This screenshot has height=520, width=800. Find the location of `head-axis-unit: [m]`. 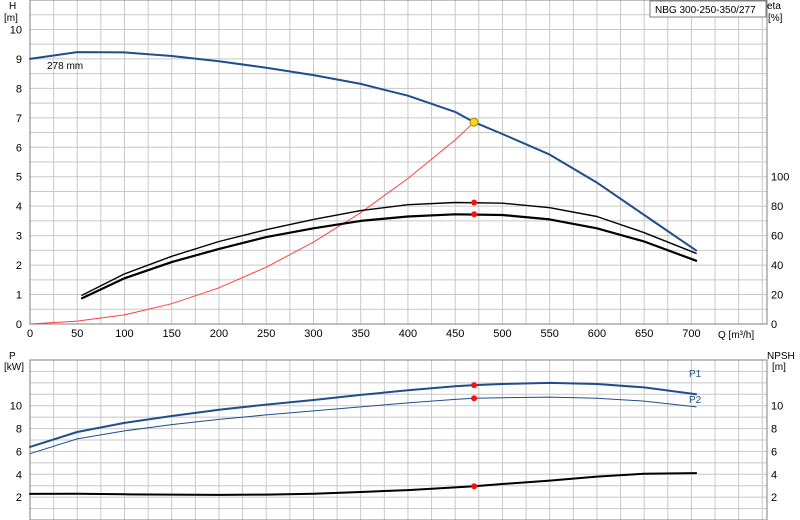

head-axis-unit: [m] is located at coordinates (11, 18).